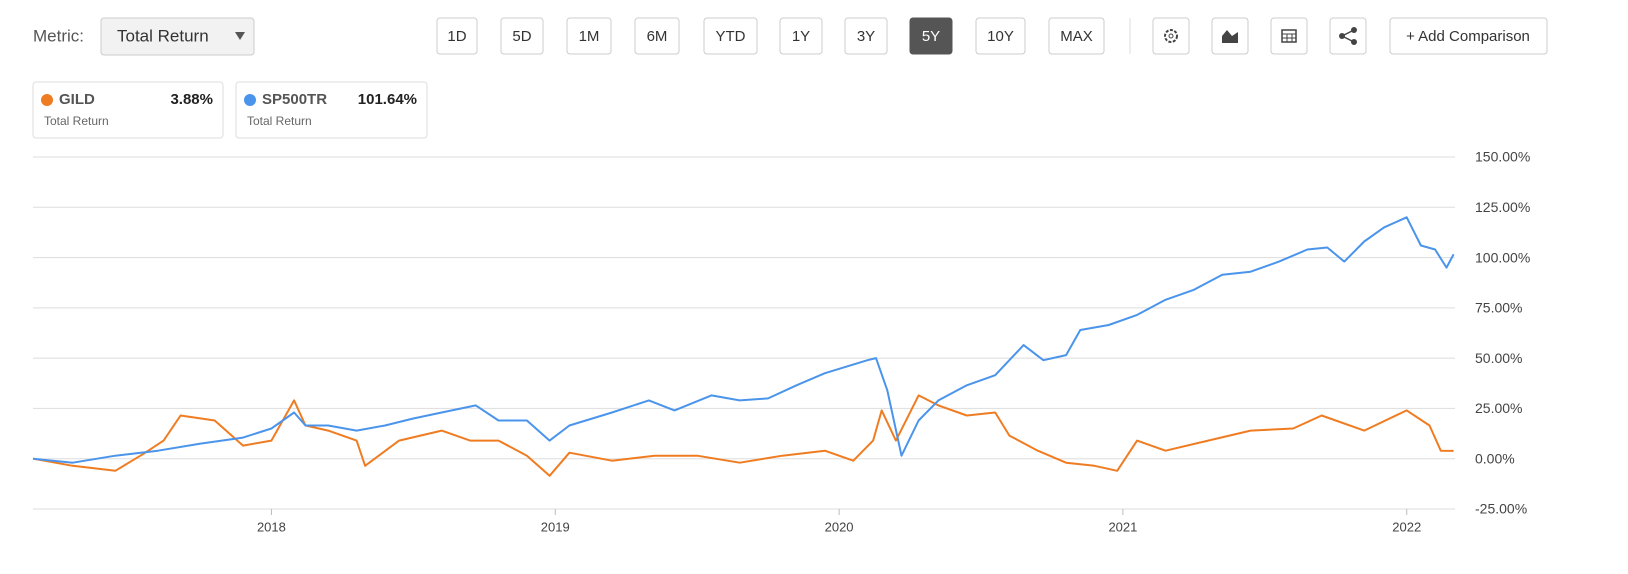 The image size is (1628, 574). I want to click on table-icon-lines, so click(1289, 37).